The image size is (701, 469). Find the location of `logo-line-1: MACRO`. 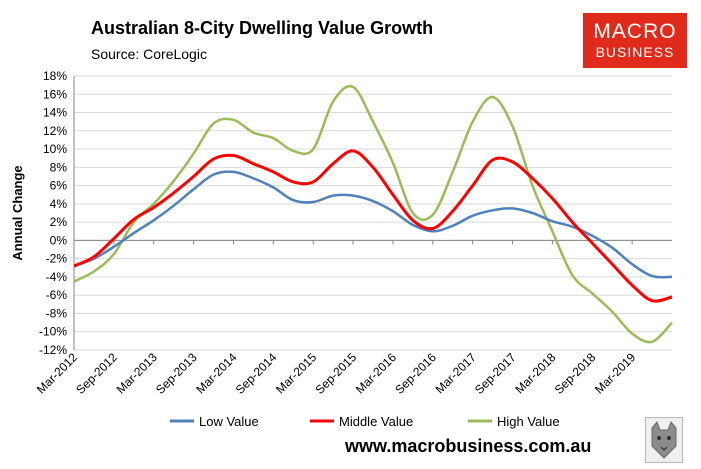

logo-line-1: MACRO is located at coordinates (635, 31).